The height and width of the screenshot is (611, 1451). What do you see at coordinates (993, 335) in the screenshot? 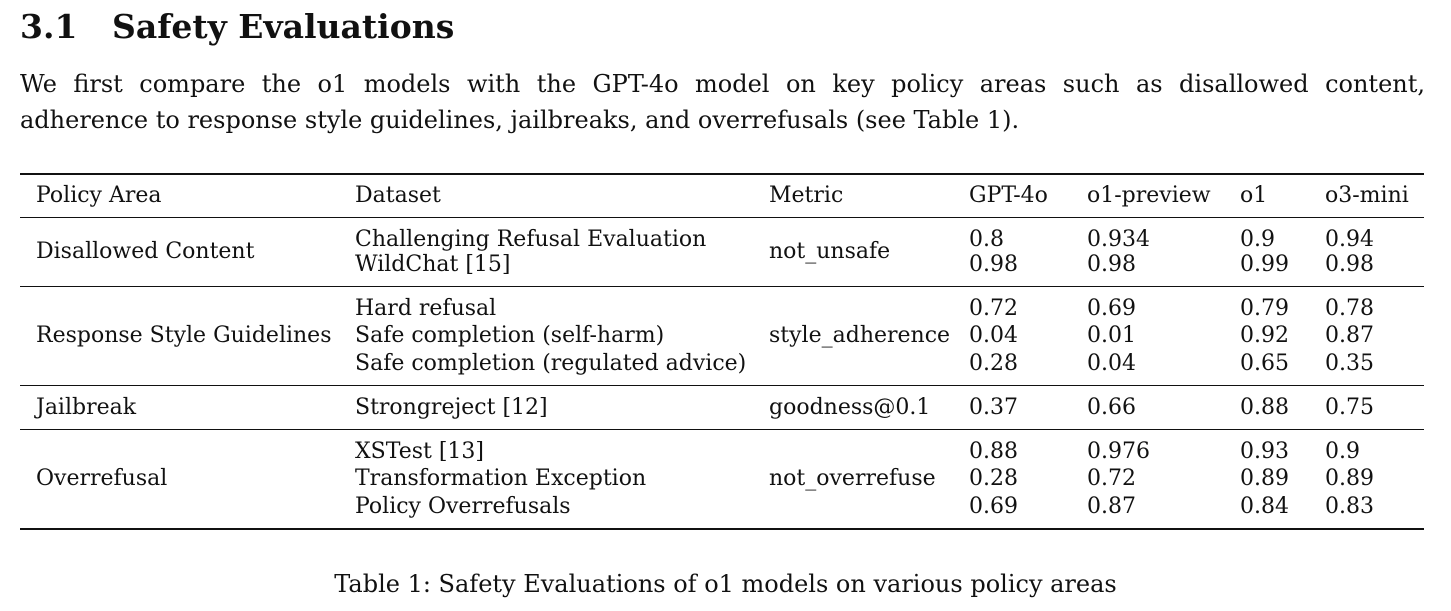
I see `value-gpt-4o: 0.04` at bounding box center [993, 335].